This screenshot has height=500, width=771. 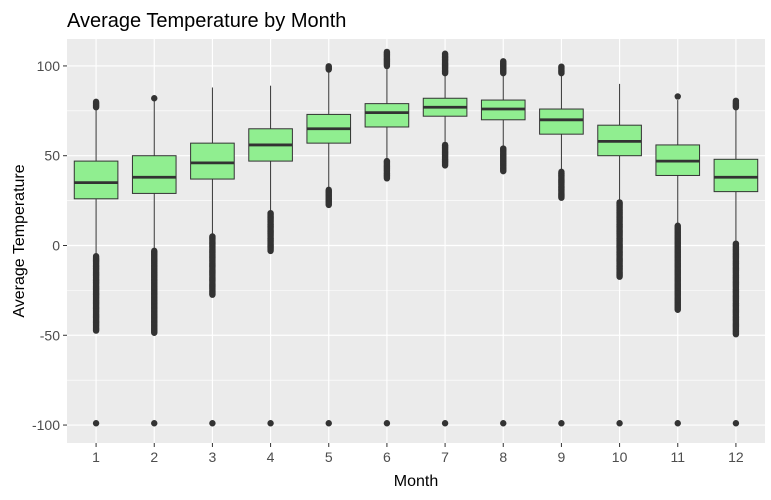 I want to click on x-tick-label: 12, so click(x=736, y=457).